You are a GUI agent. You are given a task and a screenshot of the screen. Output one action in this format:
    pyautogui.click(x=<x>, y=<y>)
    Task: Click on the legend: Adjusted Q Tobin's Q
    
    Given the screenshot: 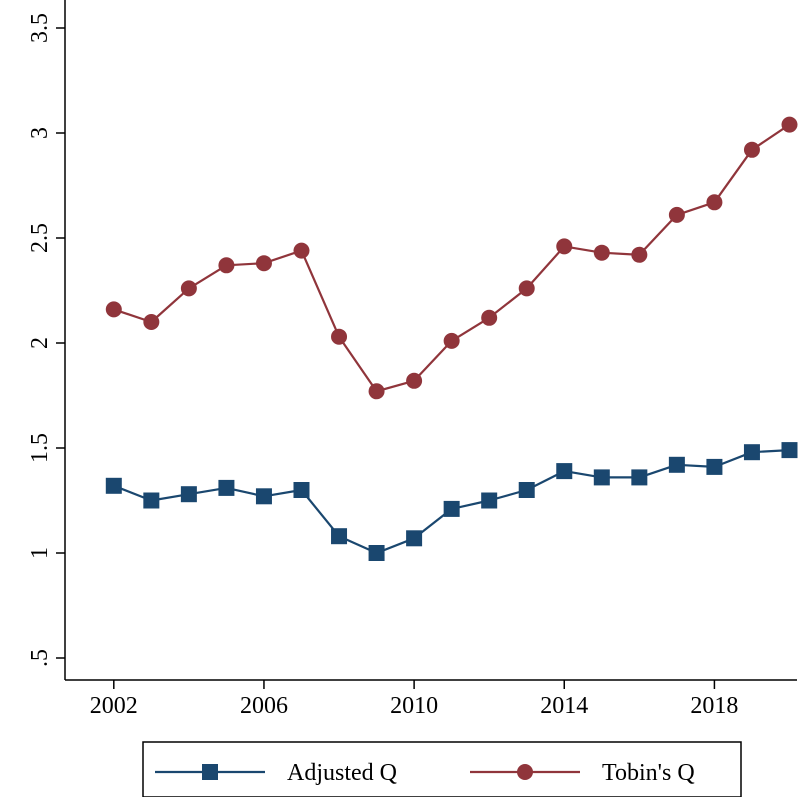 What is the action you would take?
    pyautogui.click(x=442, y=769)
    